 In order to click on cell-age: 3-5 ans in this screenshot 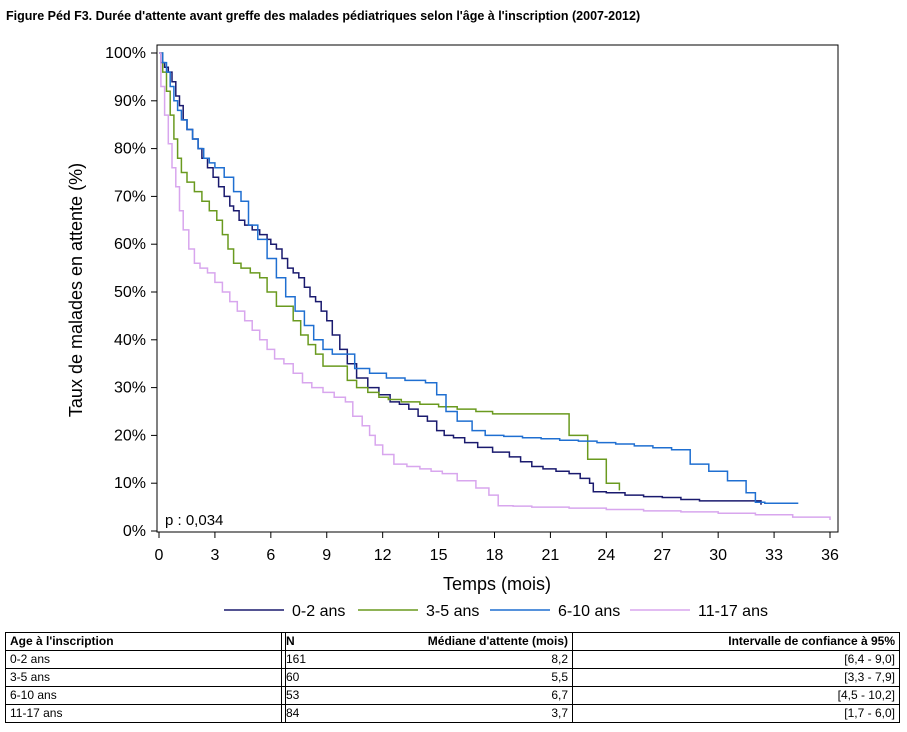, I will do `click(143, 677)`.